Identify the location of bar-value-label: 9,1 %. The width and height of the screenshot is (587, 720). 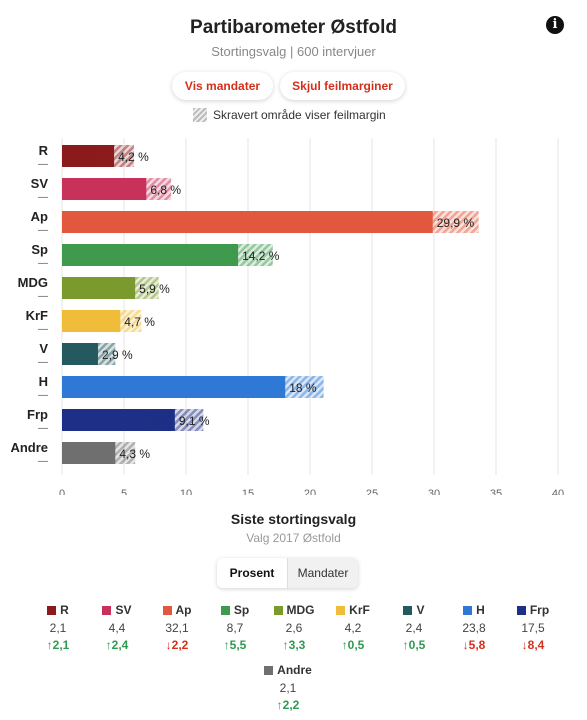
(194, 421).